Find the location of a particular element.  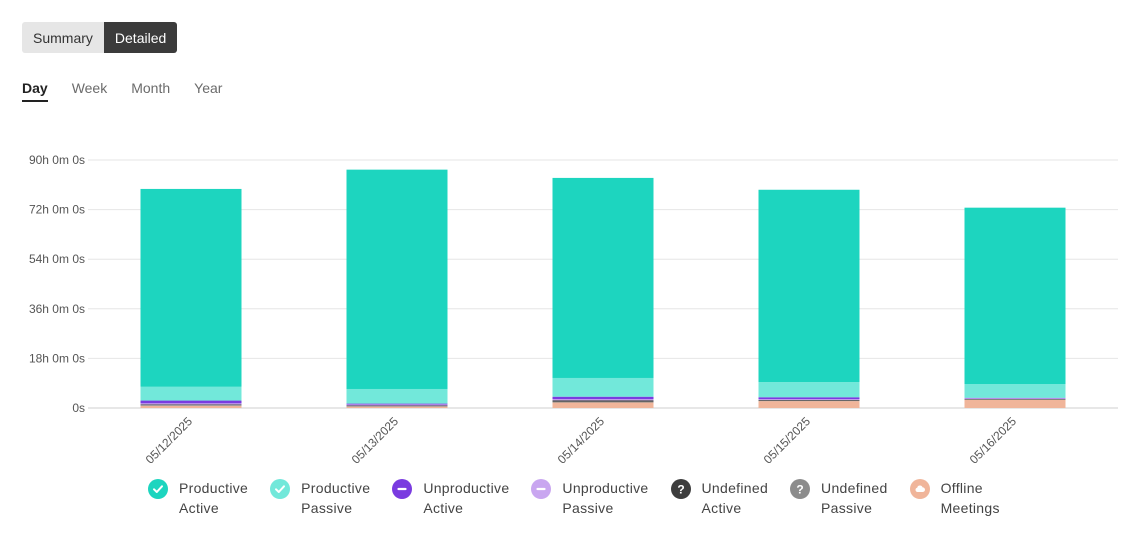

legend-item-unproductive-passive: Unproductive Passive is located at coordinates (589, 498).